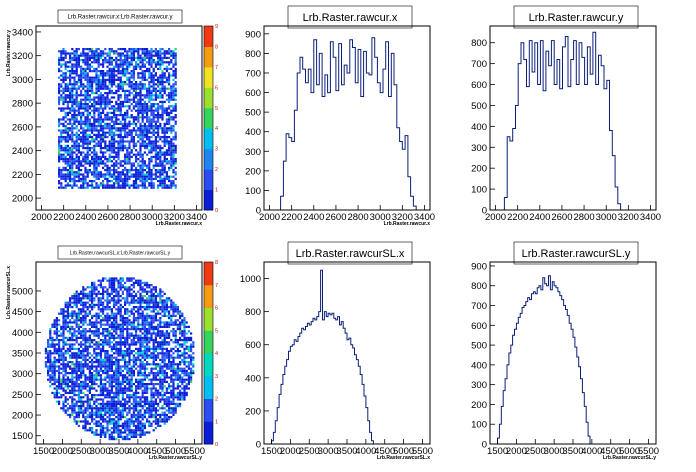 The image size is (696, 472). What do you see at coordinates (628, 217) in the screenshot?
I see `x-tick-label: 3200` at bounding box center [628, 217].